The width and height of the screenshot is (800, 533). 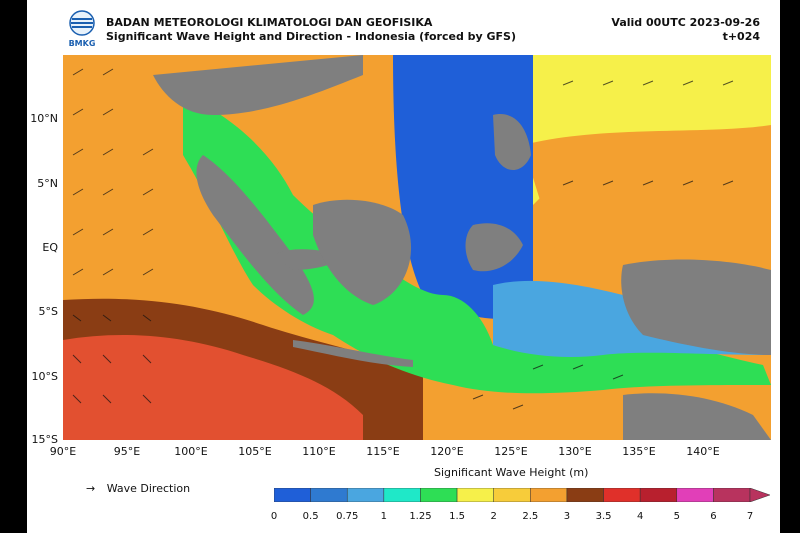 I want to click on legend-label: Wave Direction, so click(x=148, y=488).